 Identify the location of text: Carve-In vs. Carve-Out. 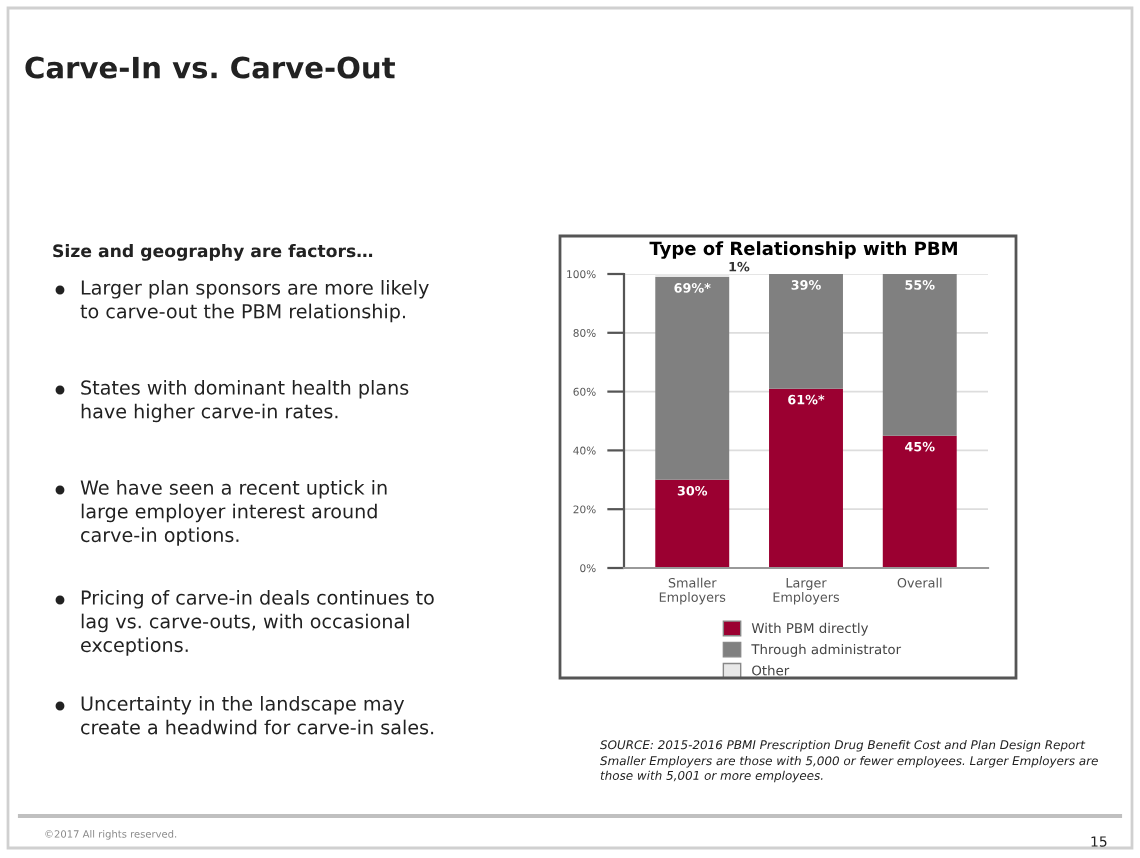
(210, 67).